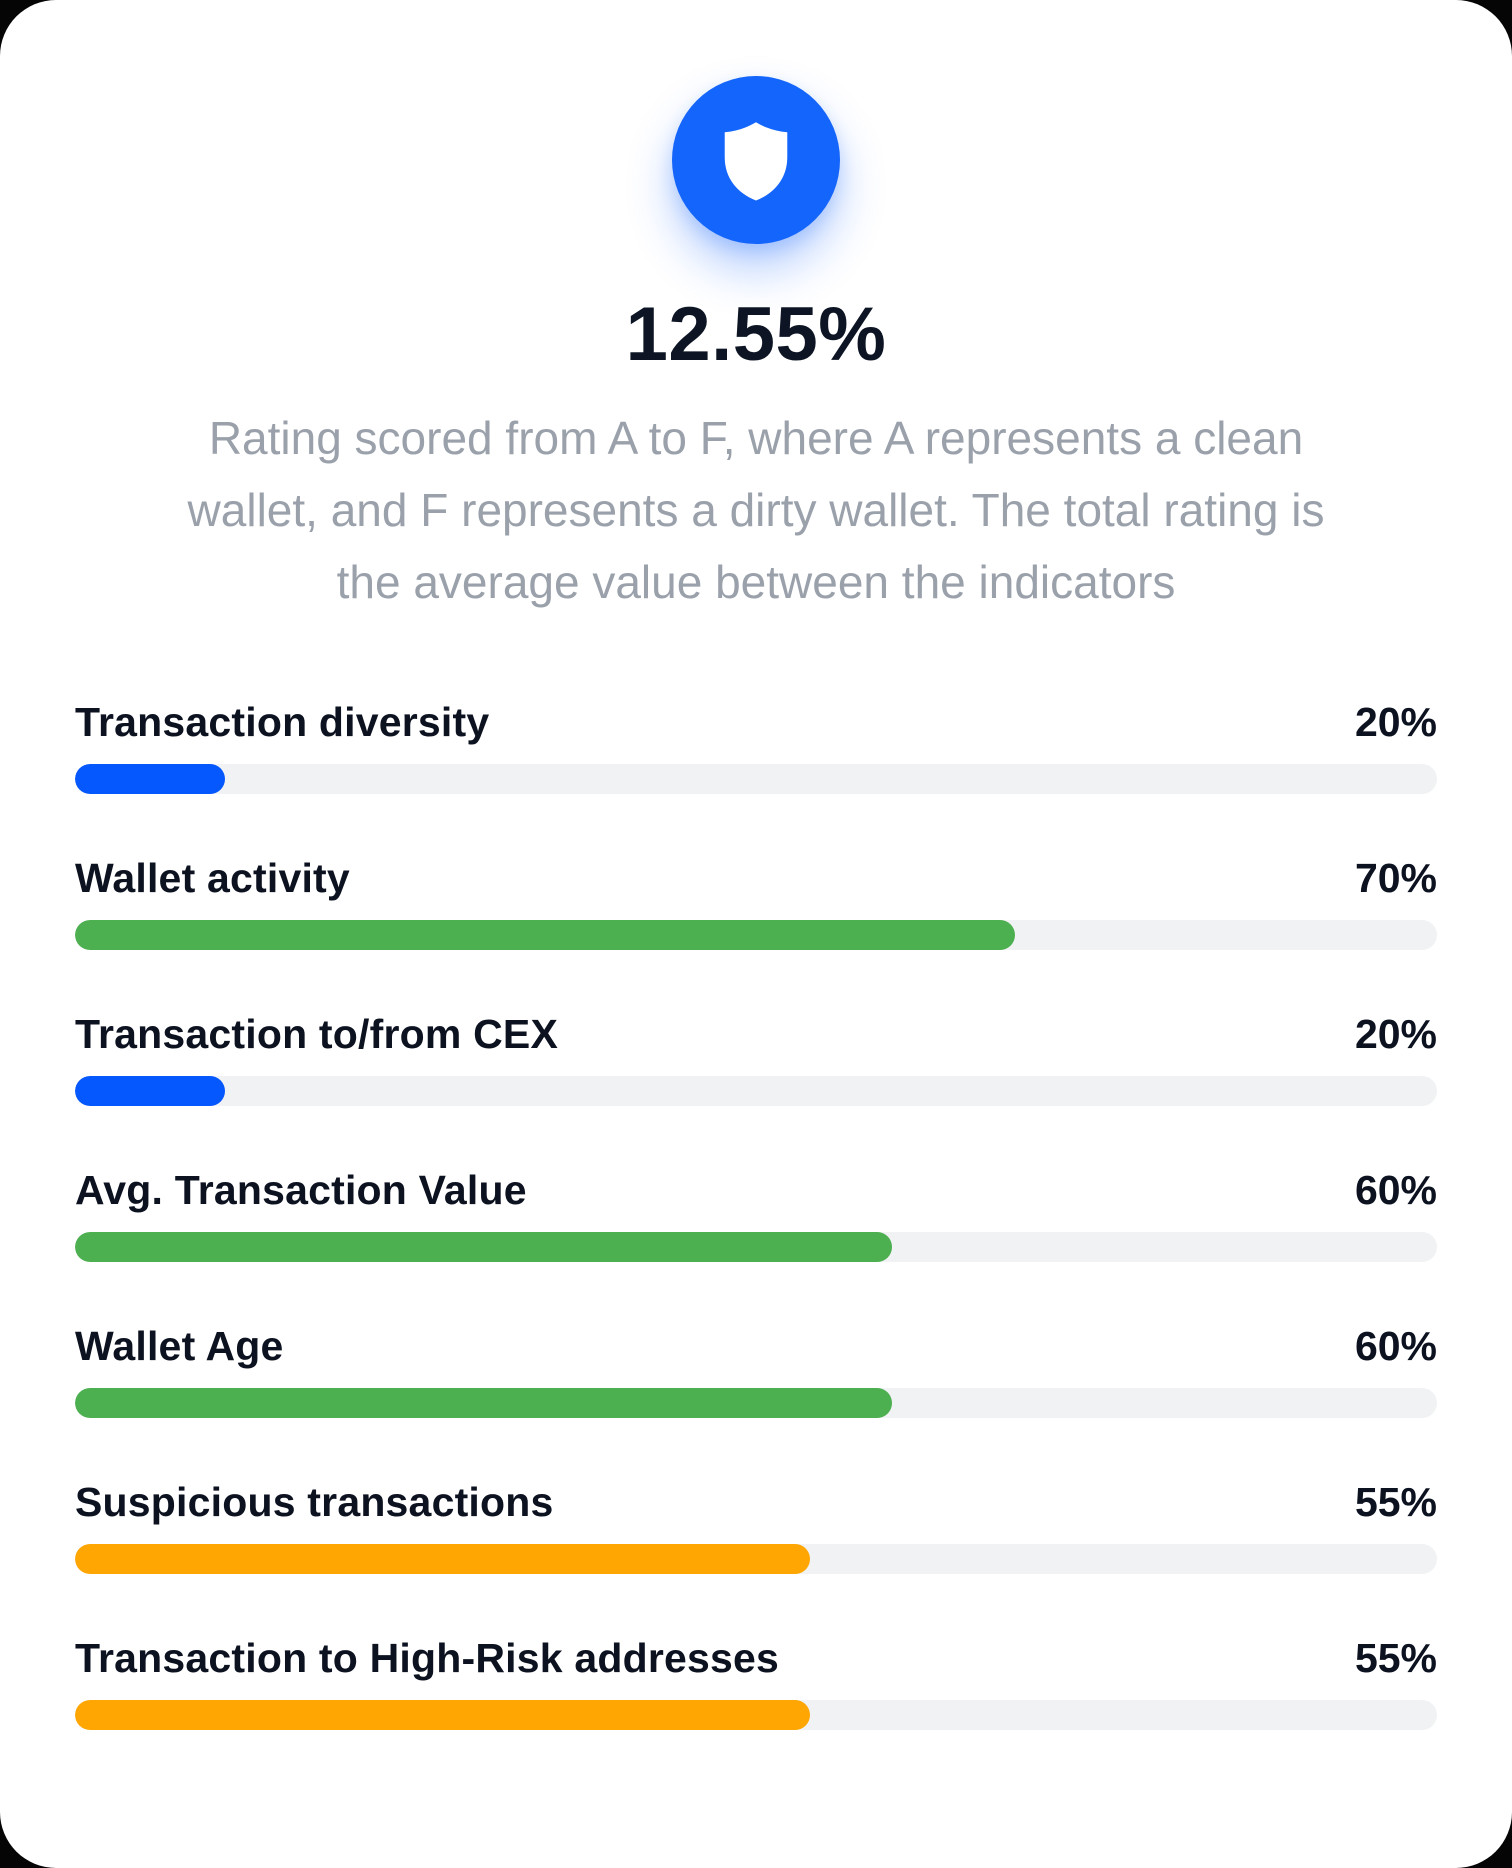 The width and height of the screenshot is (1512, 1868). I want to click on indicator-row: Wallet Age 60%, so click(756, 1370).